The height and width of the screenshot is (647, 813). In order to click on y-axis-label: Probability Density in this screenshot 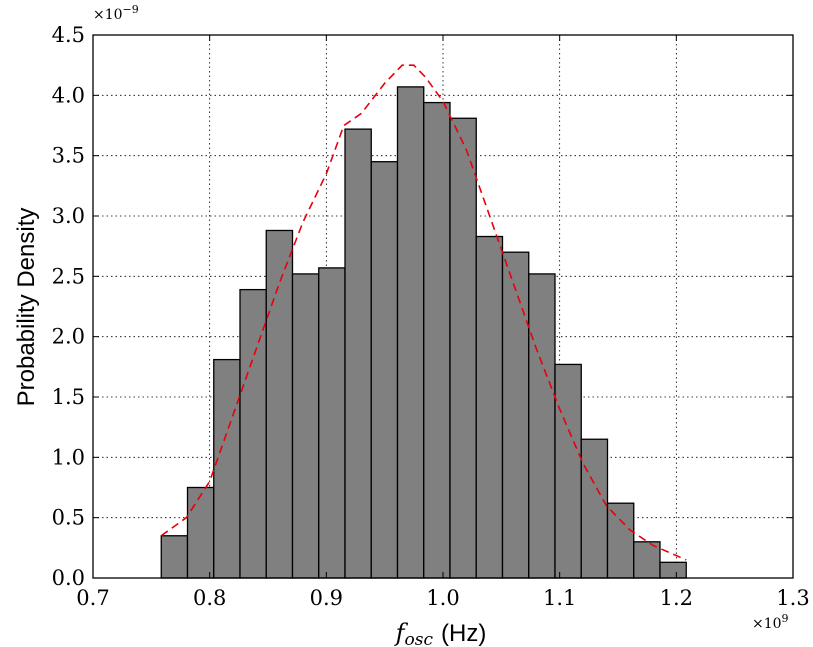, I will do `click(26, 307)`.